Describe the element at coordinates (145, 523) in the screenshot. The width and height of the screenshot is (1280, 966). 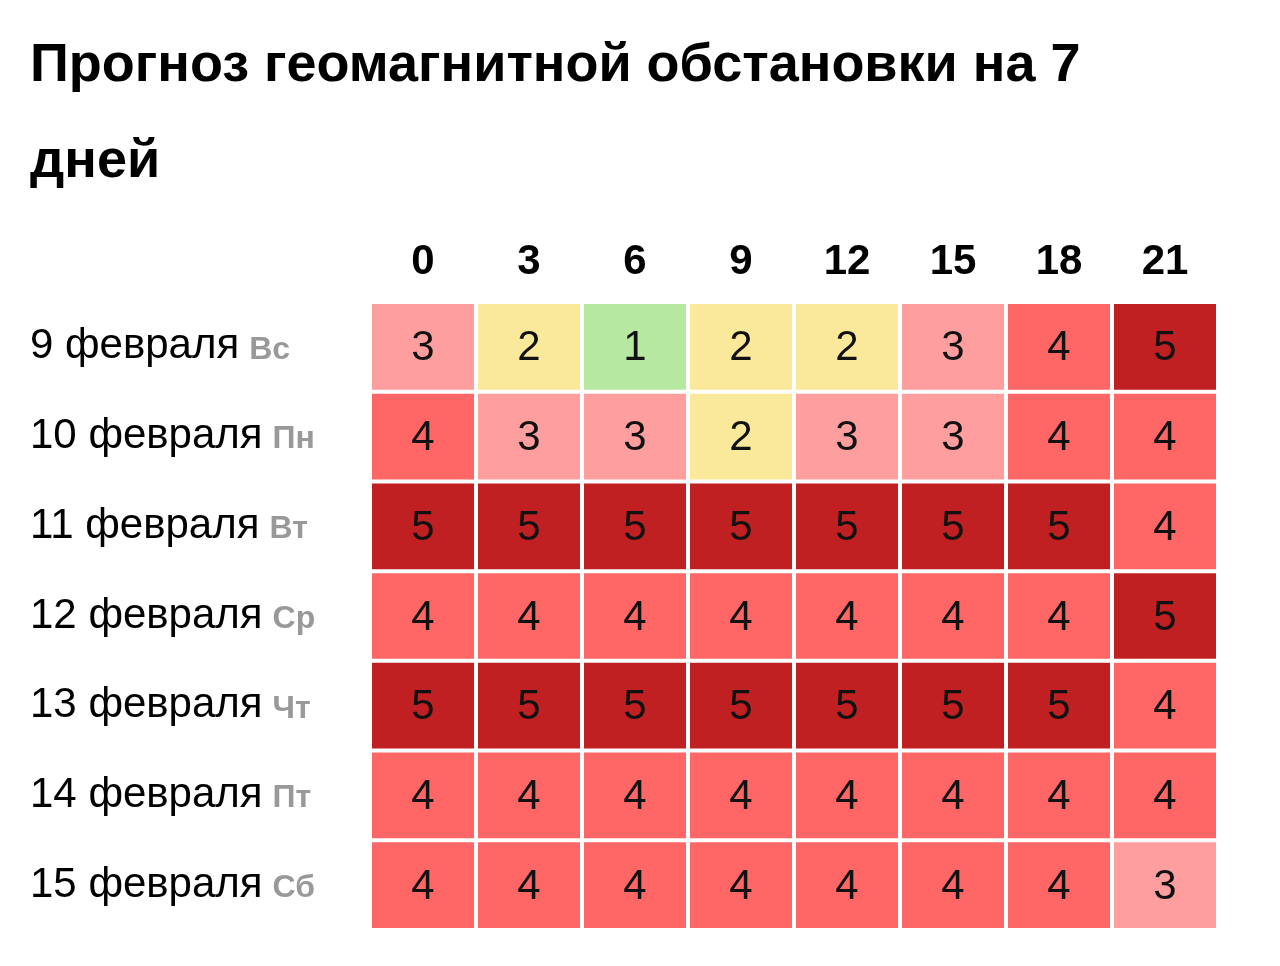
I see `y-tick-label: 11 февраля` at that location.